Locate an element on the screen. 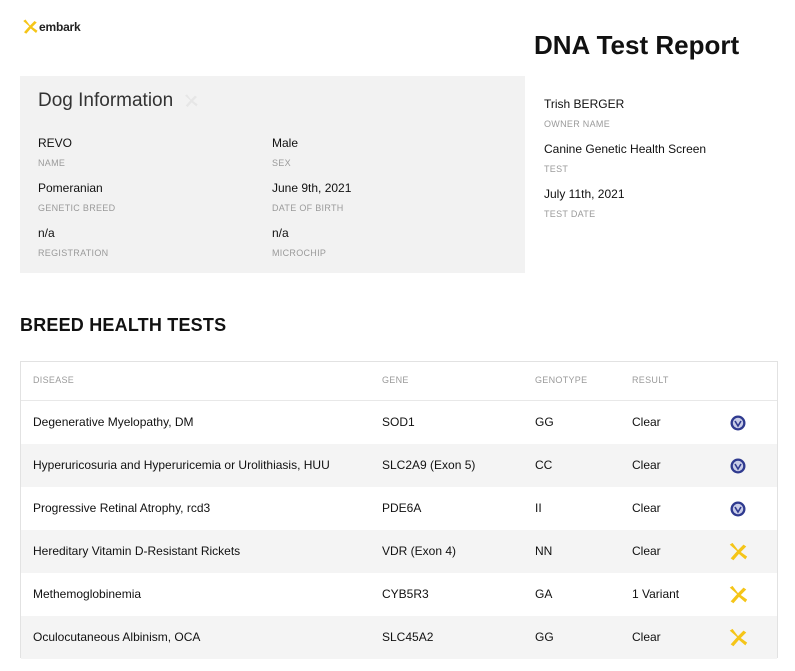 The image size is (795, 671). result-cell: 1 Variant is located at coordinates (656, 594).